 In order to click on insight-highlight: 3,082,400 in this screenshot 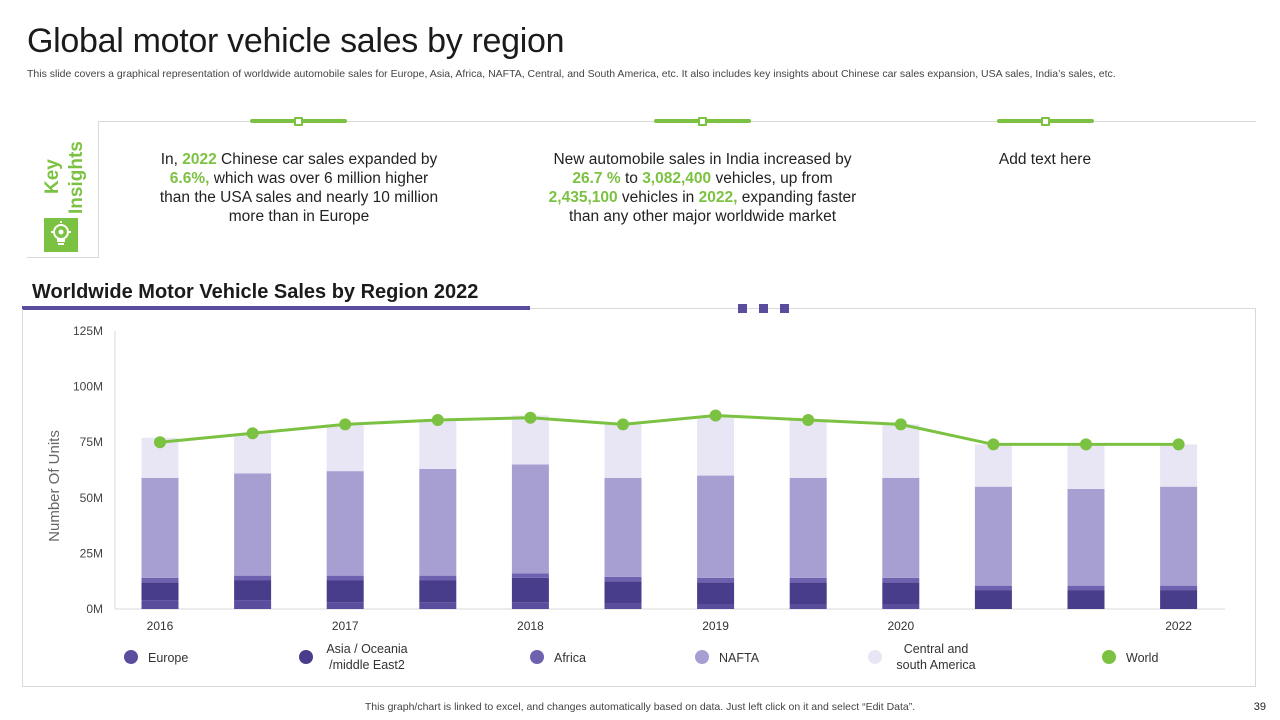, I will do `click(677, 178)`.